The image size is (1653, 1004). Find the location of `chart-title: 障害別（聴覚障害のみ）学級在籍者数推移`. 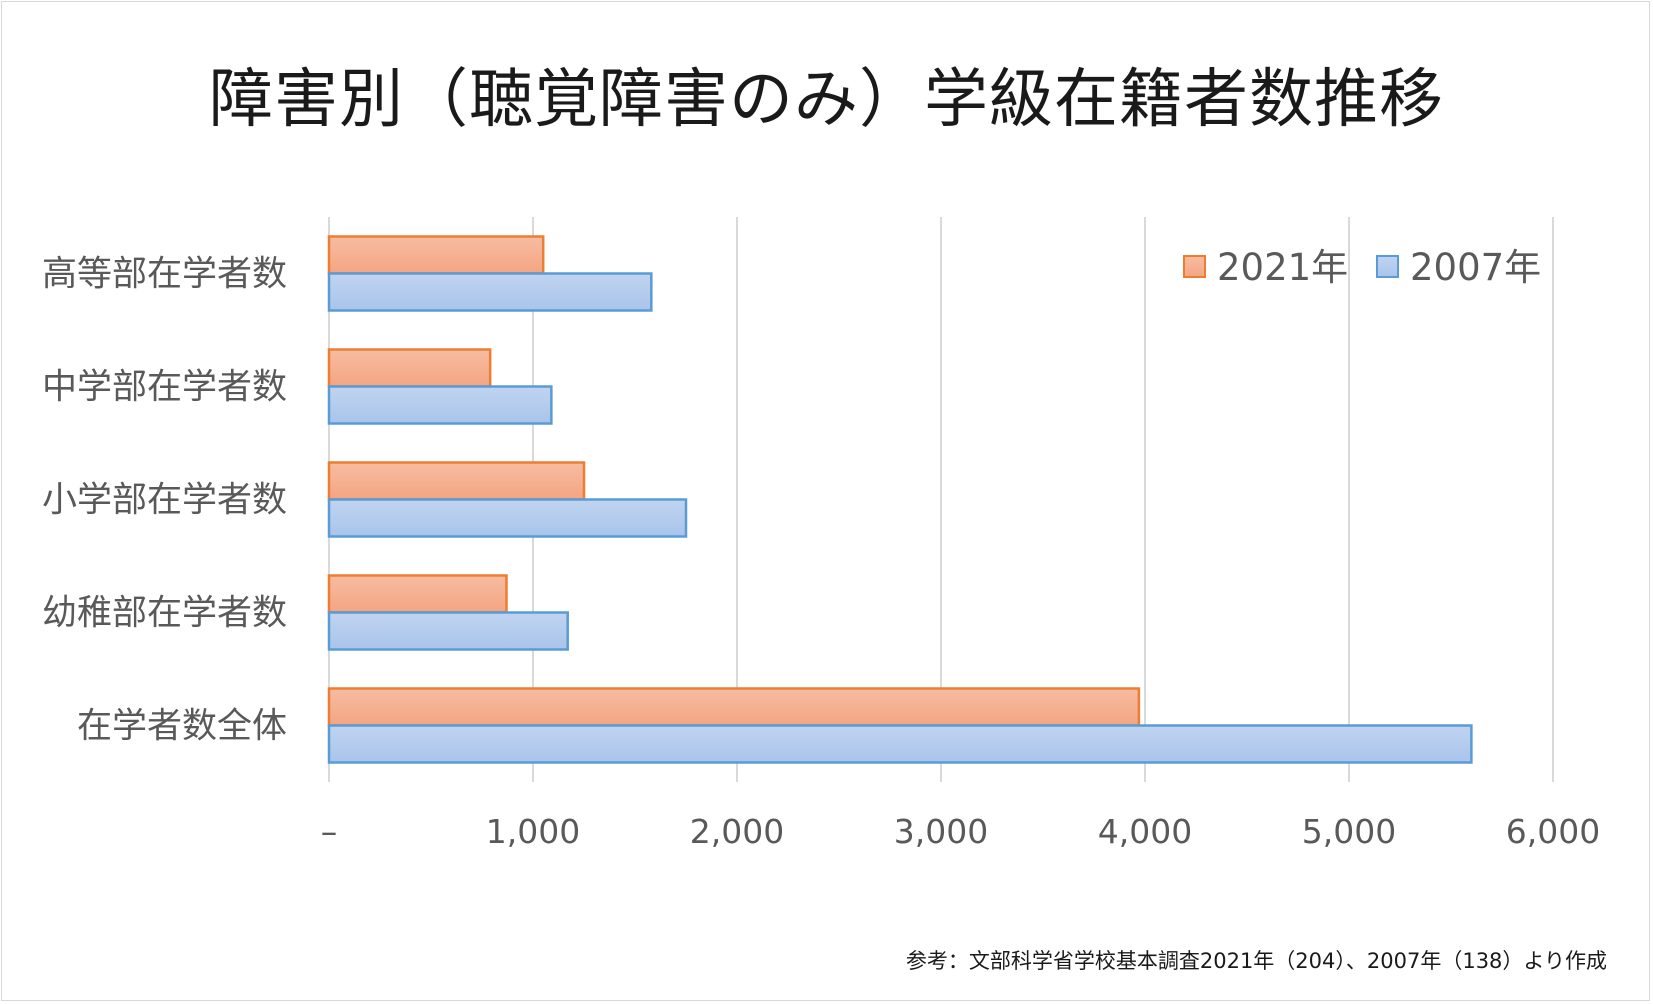

chart-title: 障害別（聴覚障害のみ）学級在籍者数推移 is located at coordinates (826, 100).